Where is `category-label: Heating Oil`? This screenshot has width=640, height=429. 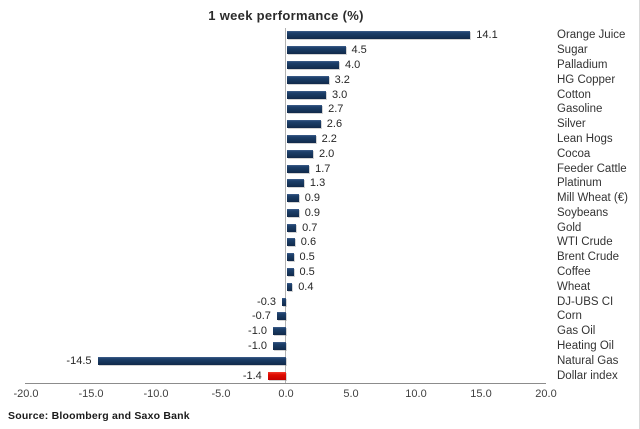 category-label: Heating Oil is located at coordinates (585, 346).